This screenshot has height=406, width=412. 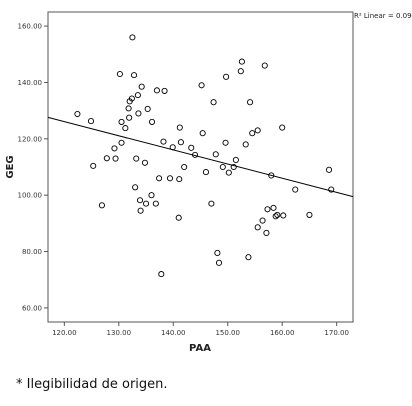 What do you see at coordinates (10, 166) in the screenshot?
I see `y-axis-title: GEG` at bounding box center [10, 166].